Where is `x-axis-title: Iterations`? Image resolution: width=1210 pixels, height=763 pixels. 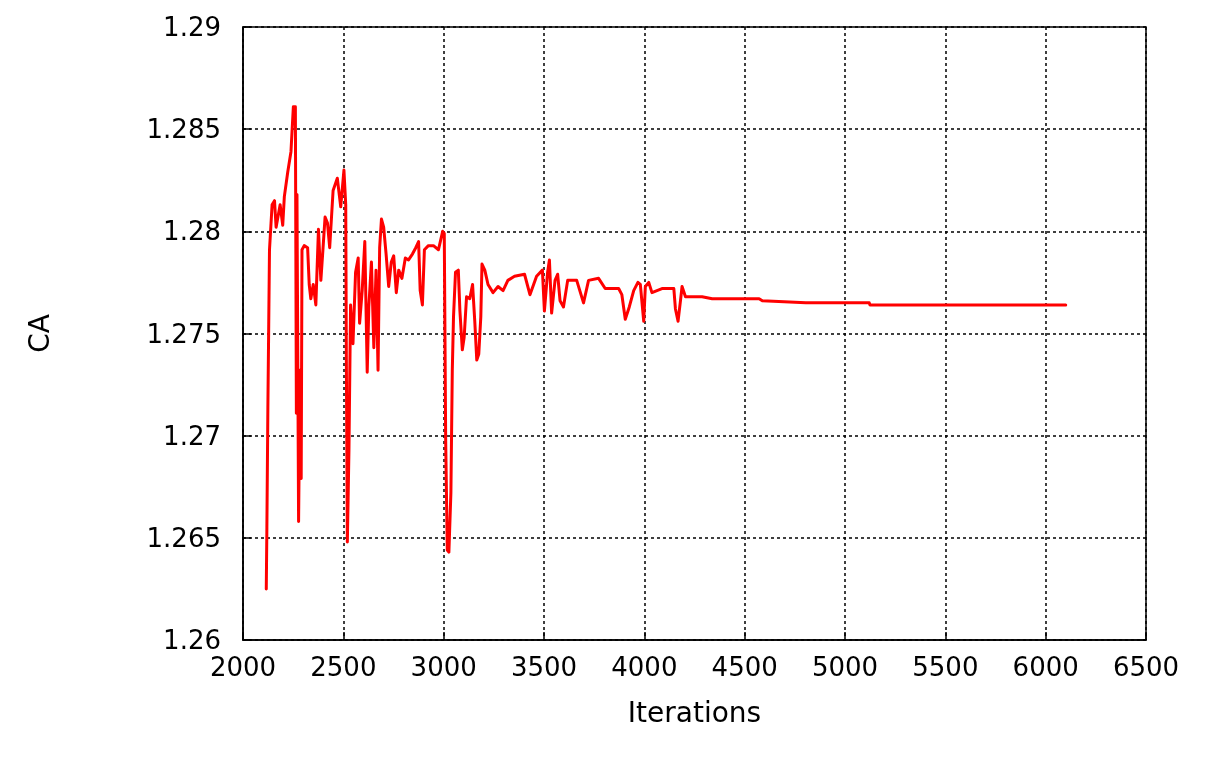 x-axis-title: Iterations is located at coordinates (694, 712).